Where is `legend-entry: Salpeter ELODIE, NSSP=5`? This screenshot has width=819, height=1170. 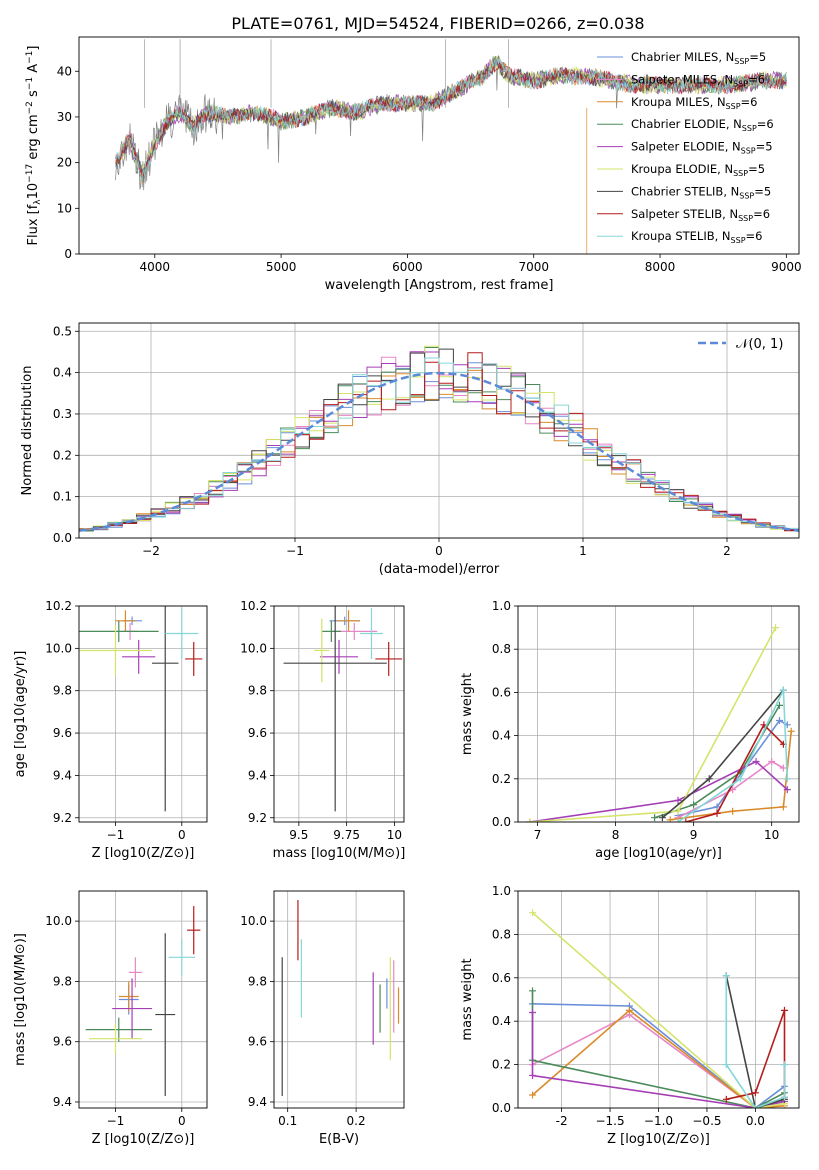
legend-entry: Salpeter ELODIE, NSSP=5 is located at coordinates (702, 148).